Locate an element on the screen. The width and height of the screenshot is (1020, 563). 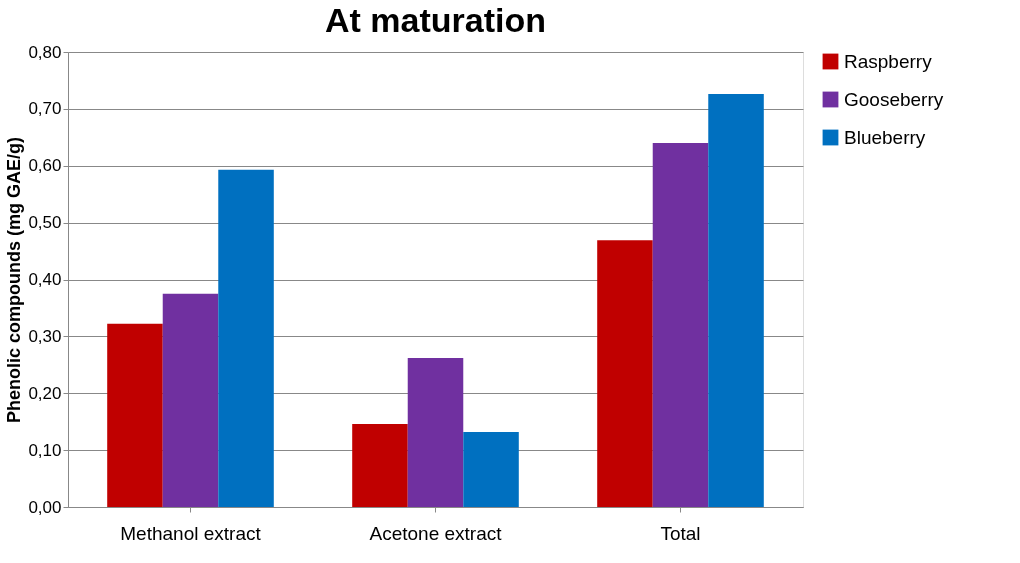
y-tick-label: 0,10 is located at coordinates (45, 450).